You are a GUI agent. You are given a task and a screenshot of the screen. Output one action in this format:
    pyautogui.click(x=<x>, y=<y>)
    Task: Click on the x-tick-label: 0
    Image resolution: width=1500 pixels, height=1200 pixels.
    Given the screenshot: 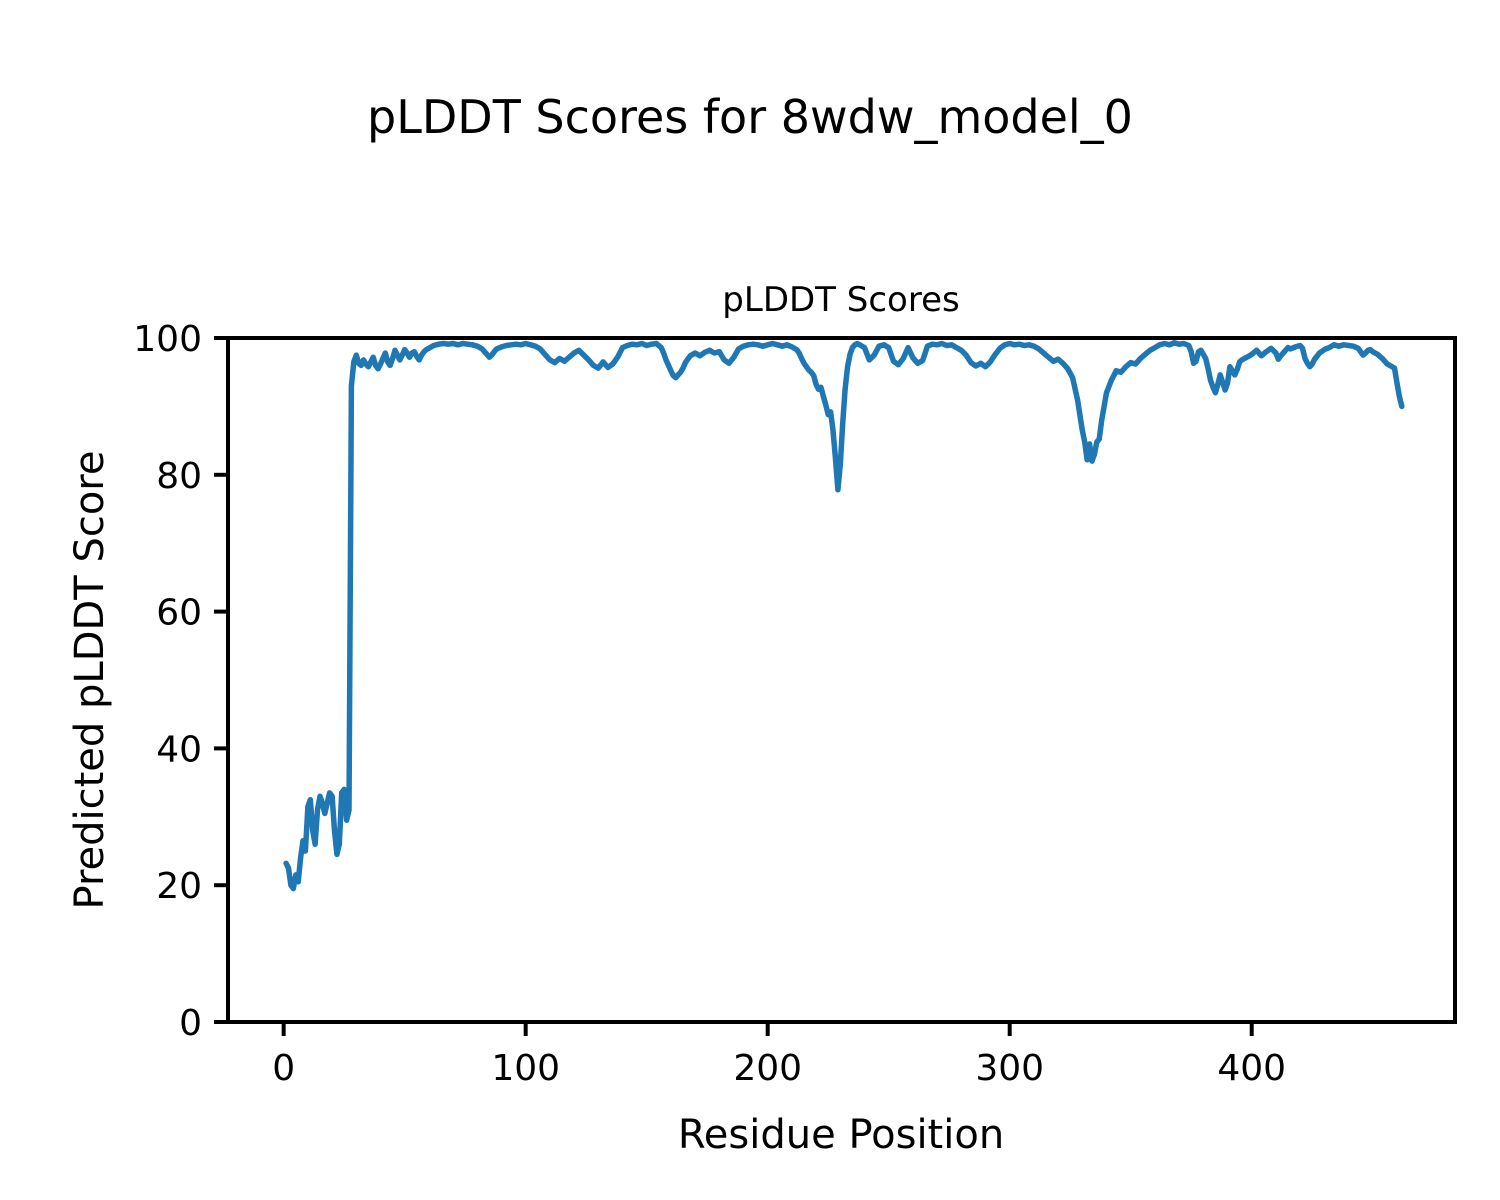 What is the action you would take?
    pyautogui.click(x=283, y=1068)
    